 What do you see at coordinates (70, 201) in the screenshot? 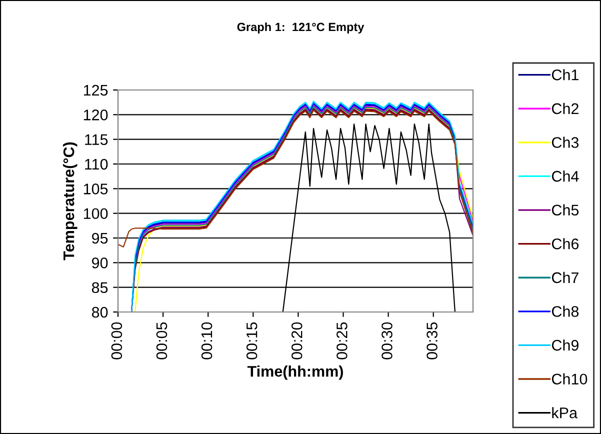
I see `y-axis-title: Temperature(°C)` at bounding box center [70, 201].